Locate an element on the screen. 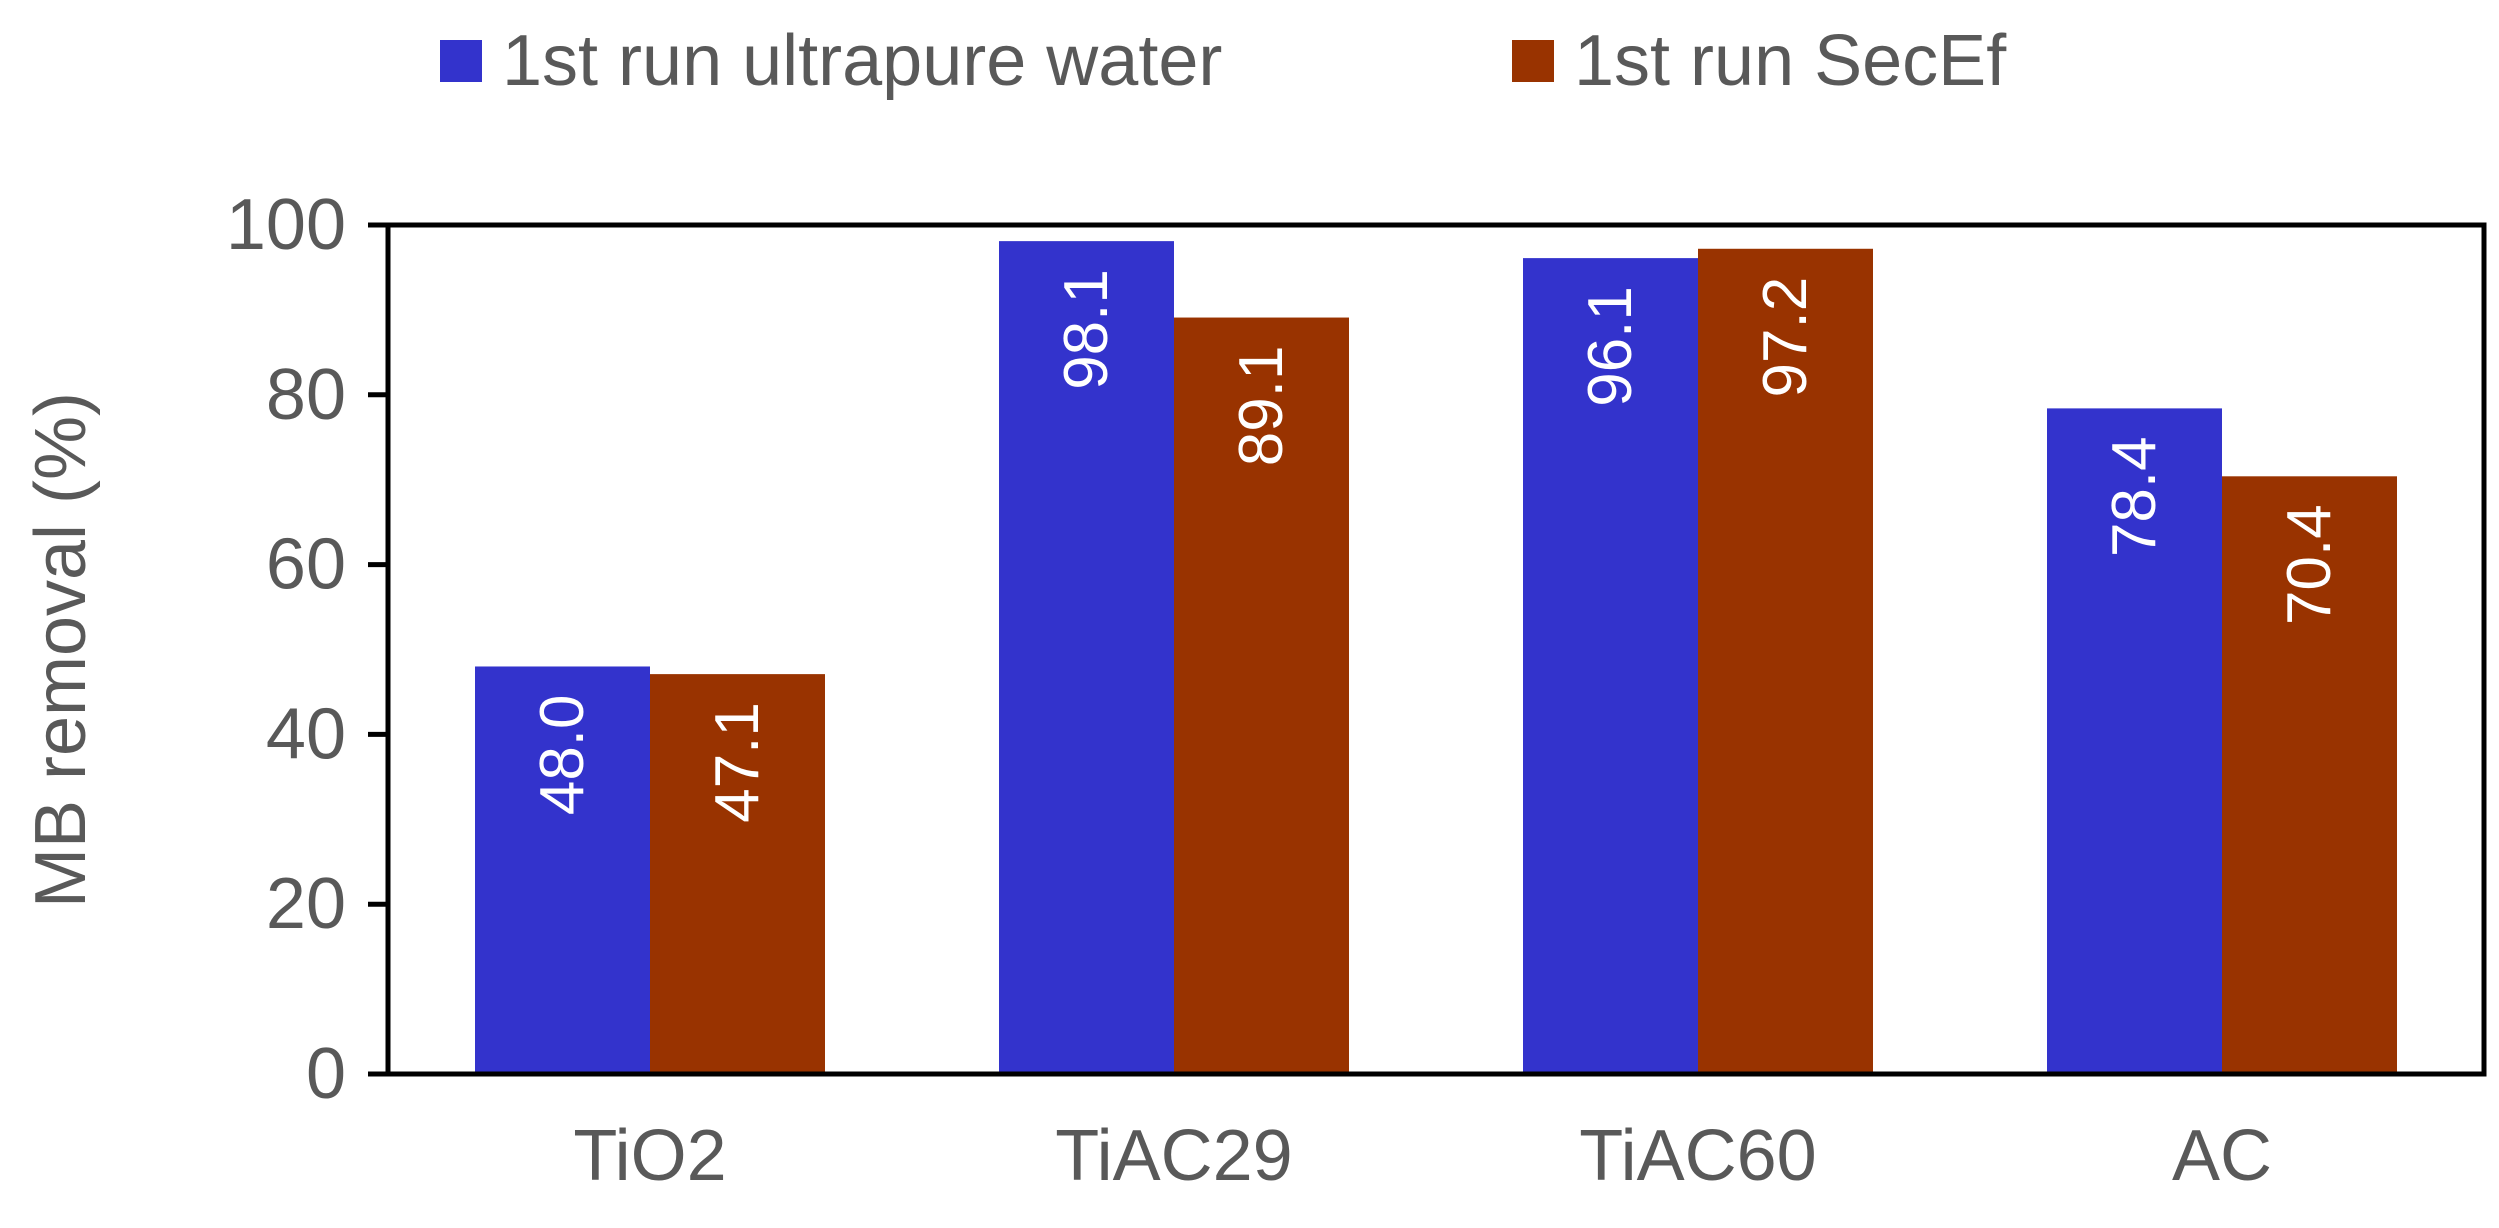  y-tick-label: 60 is located at coordinates (306, 565).